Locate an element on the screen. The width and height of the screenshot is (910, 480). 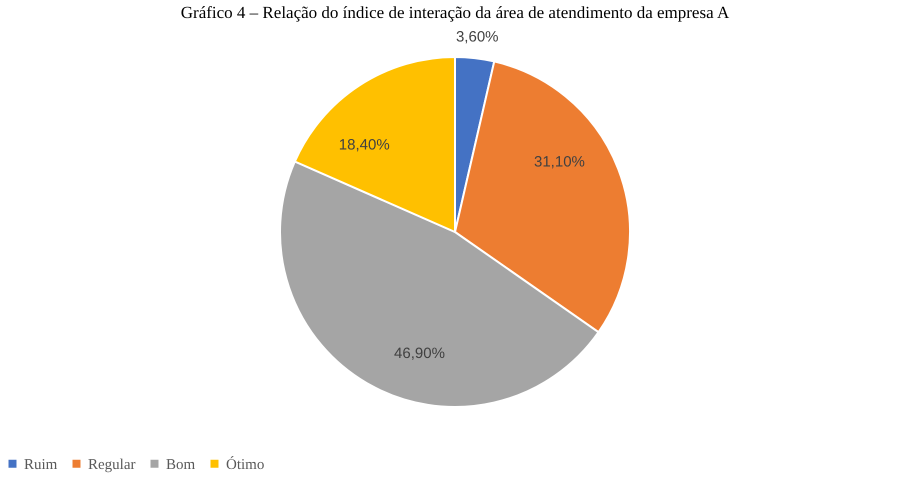
data-label: 46,90% is located at coordinates (419, 353).